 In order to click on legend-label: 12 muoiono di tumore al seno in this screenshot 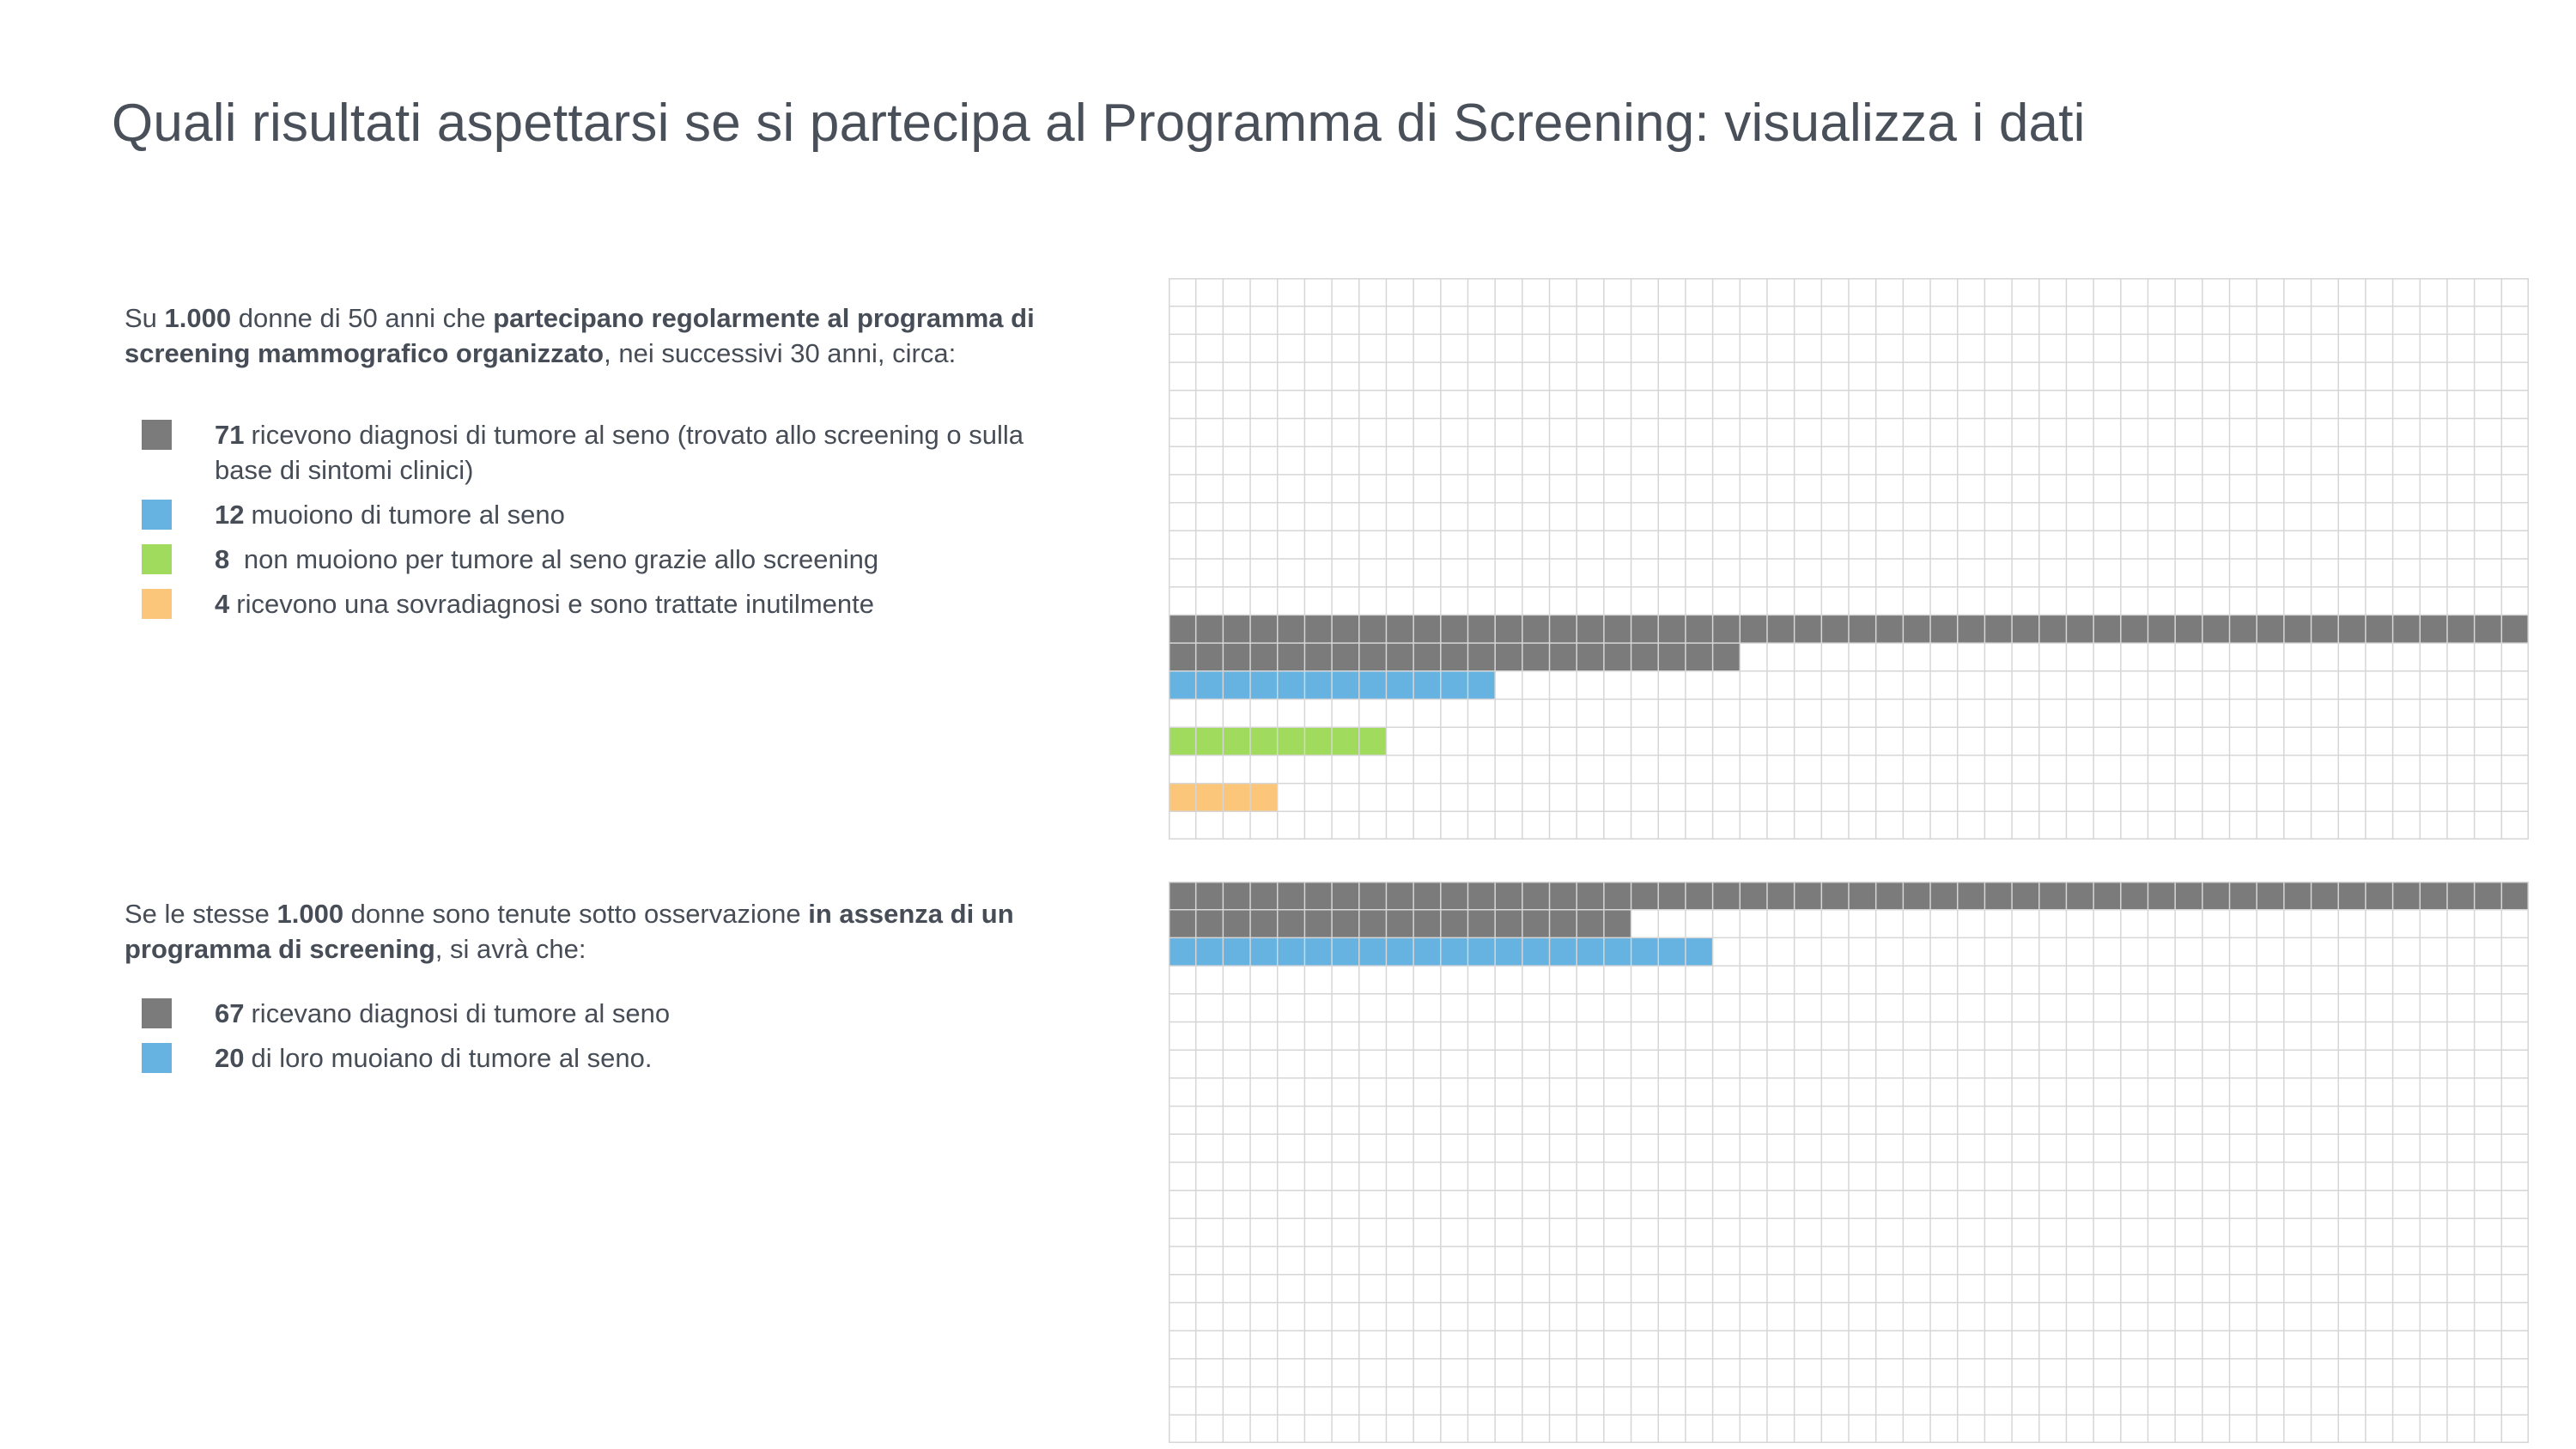, I will do `click(651, 514)`.